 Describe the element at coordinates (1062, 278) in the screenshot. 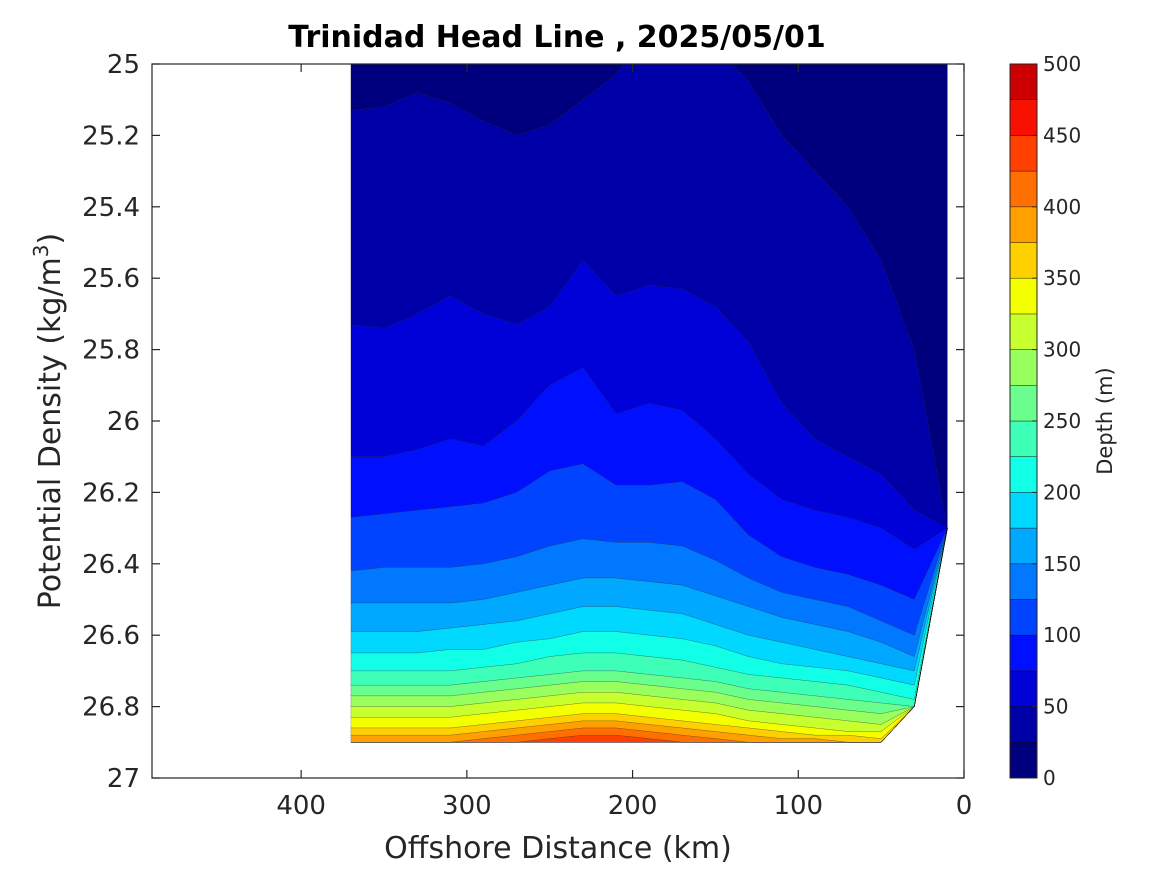

I see `colorbar-tick-label-350: 350` at that location.